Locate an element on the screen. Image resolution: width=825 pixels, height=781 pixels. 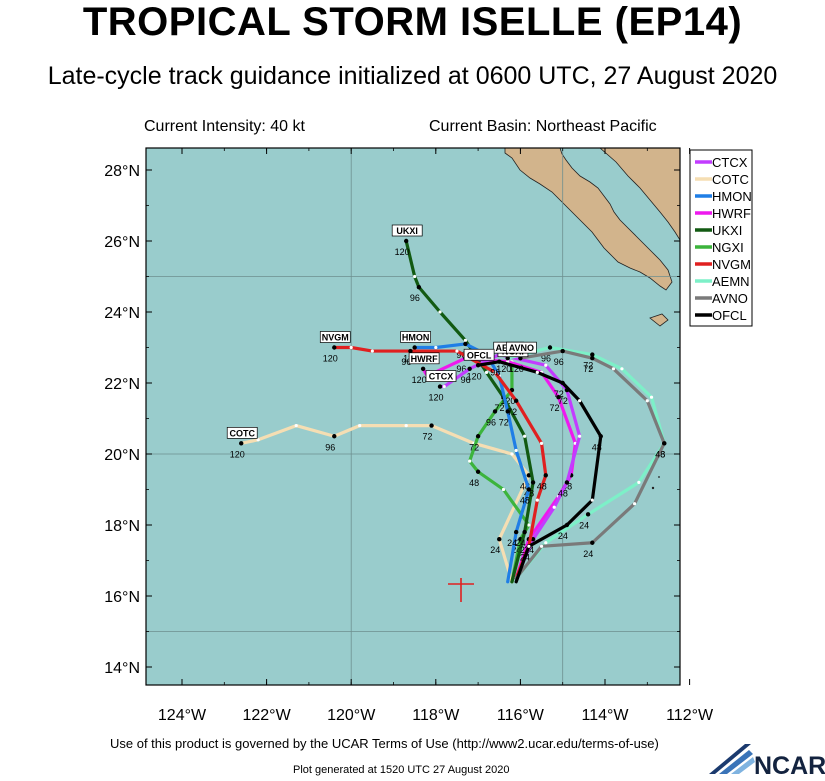
lon-label: 112°W is located at coordinates (690, 715).